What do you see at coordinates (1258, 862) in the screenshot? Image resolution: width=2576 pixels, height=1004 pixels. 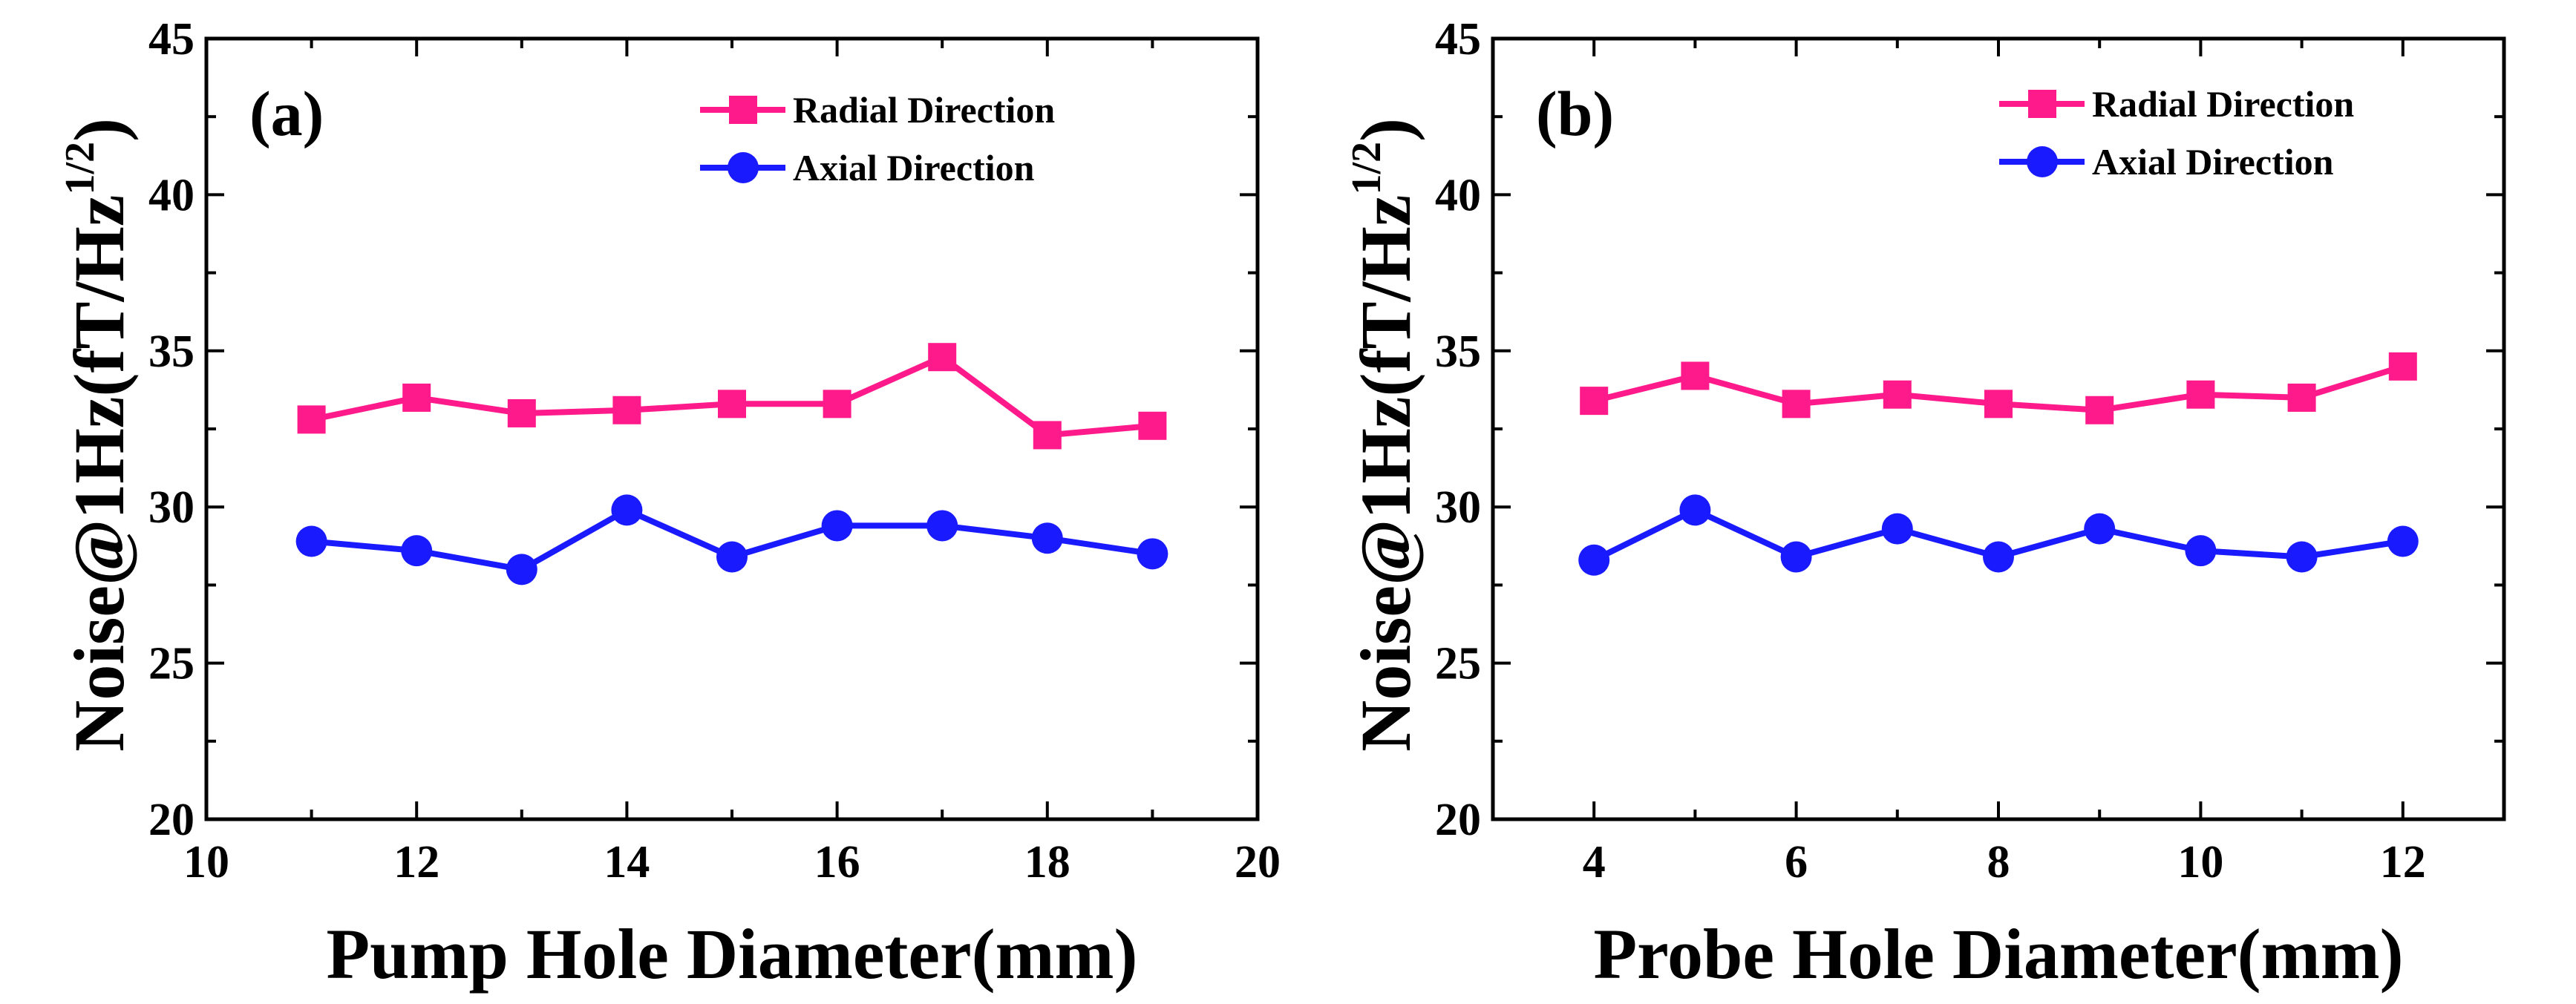 I see `x-tick-label: 20` at bounding box center [1258, 862].